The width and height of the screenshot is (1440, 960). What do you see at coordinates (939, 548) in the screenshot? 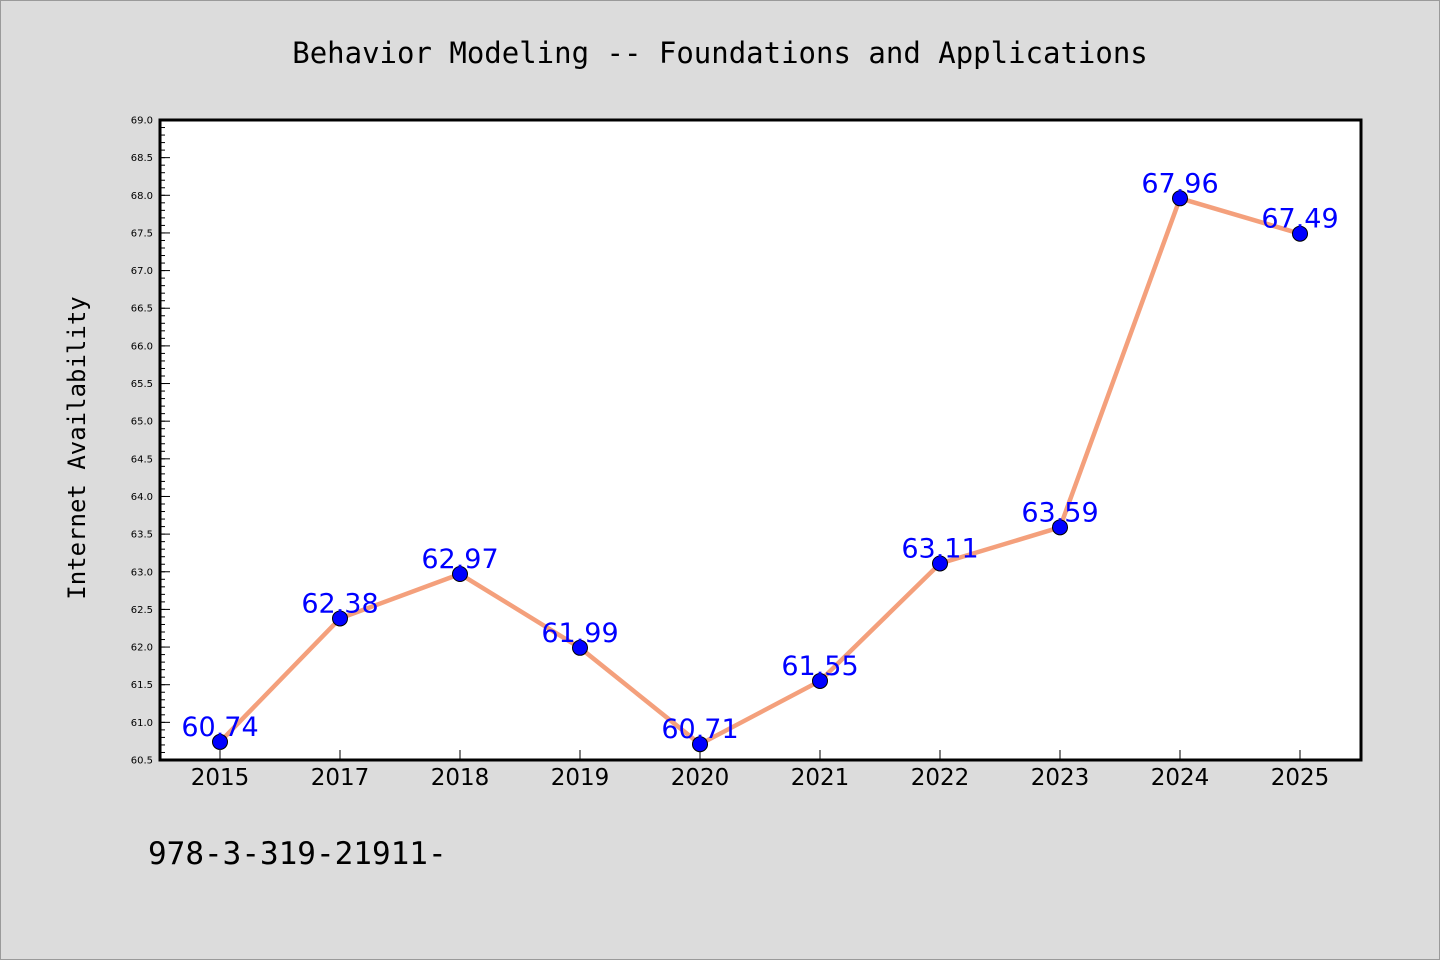
I see `data-label: 63.11` at bounding box center [939, 548].